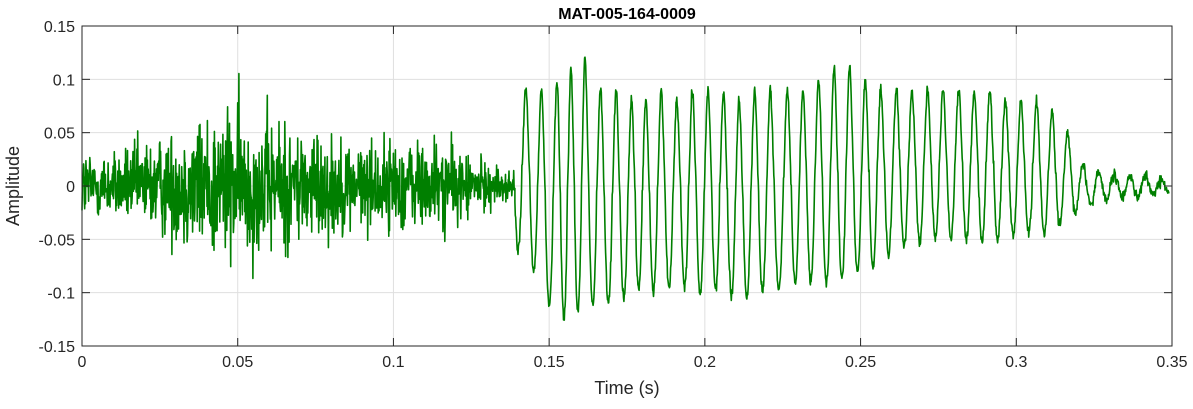  I want to click on y-tick-label: -0.15, so click(57, 347).